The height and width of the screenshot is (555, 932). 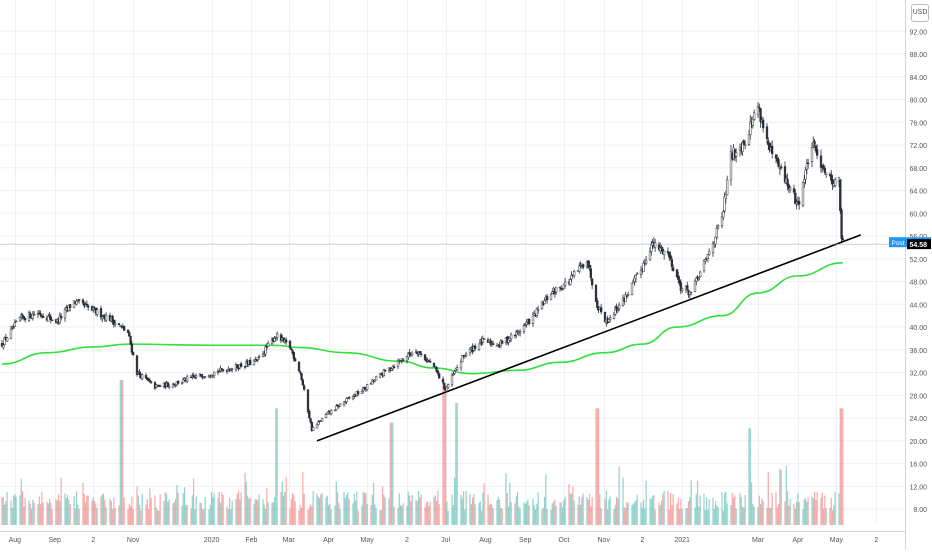 What do you see at coordinates (682, 540) in the screenshot?
I see `time-tick-label: 2021` at bounding box center [682, 540].